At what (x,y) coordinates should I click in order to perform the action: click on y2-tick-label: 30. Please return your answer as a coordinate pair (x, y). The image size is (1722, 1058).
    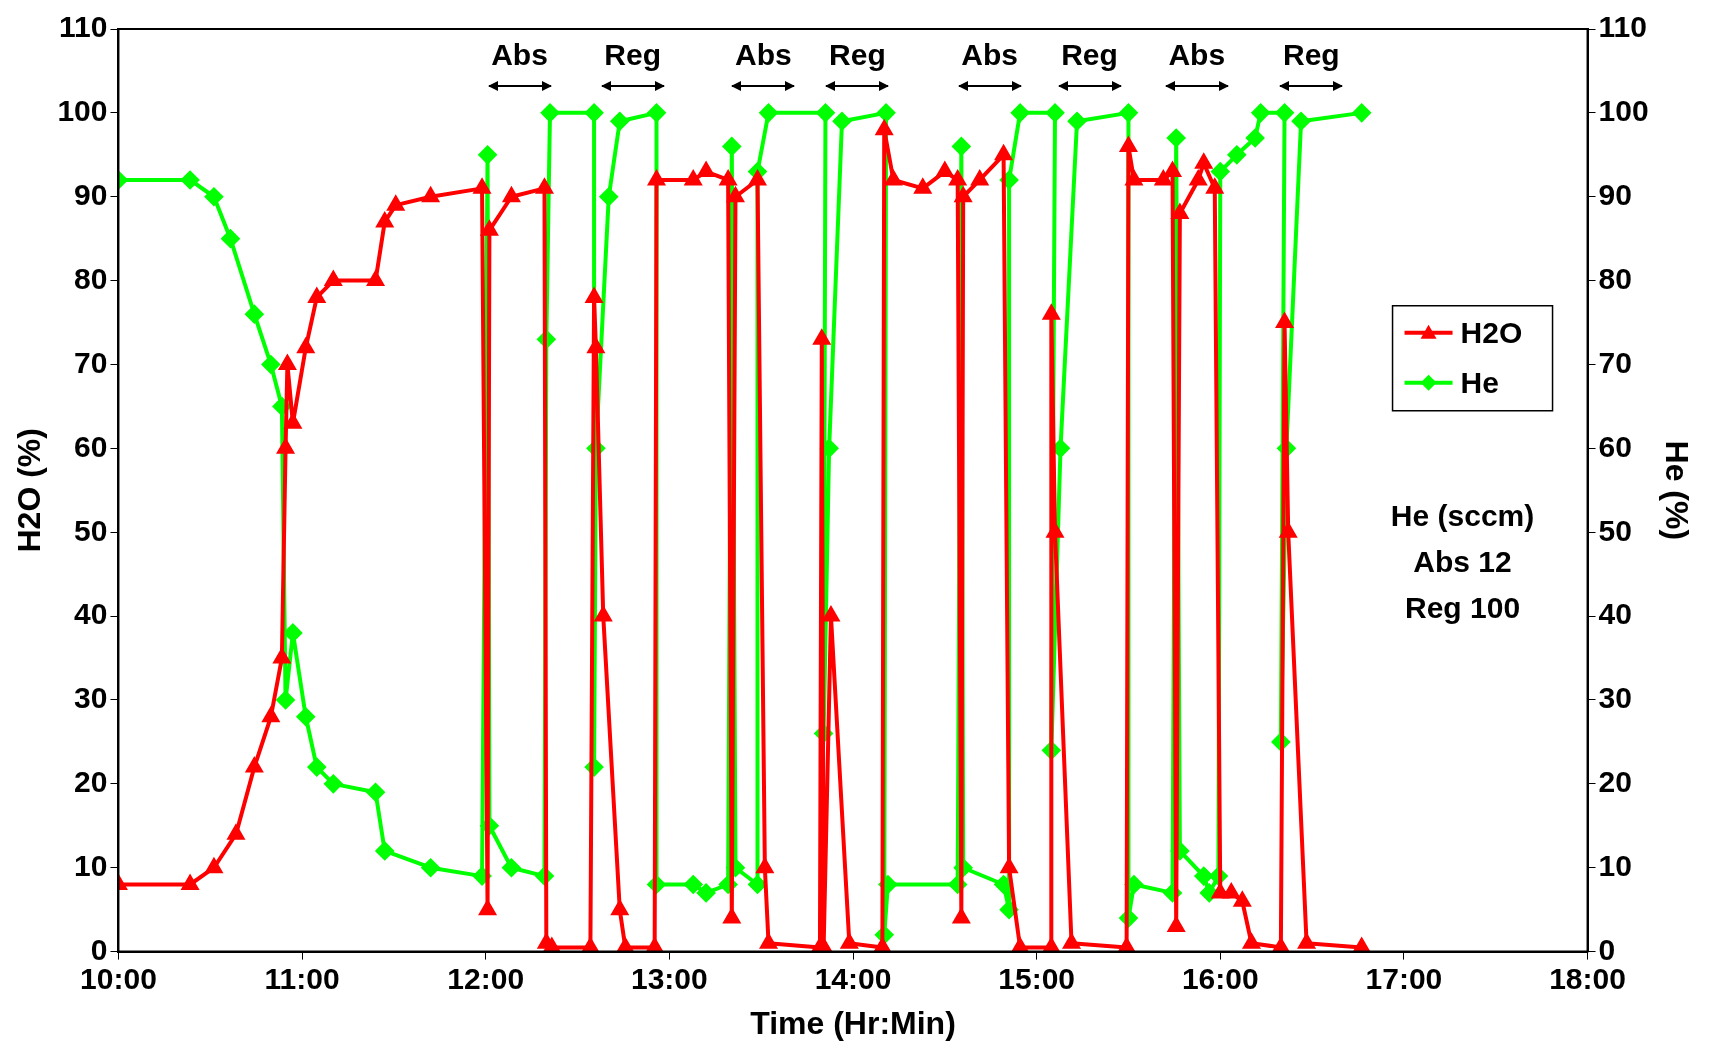
    Looking at the image, I should click on (1615, 698).